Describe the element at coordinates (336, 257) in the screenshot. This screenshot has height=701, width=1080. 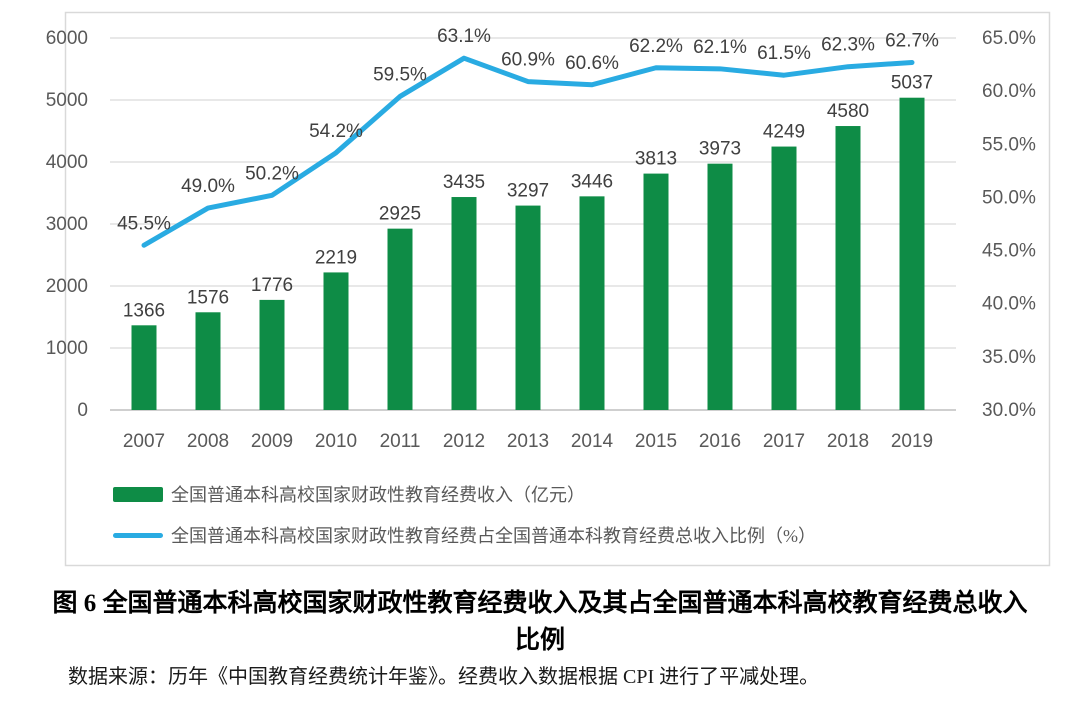
I see `bar-label-2010: 2219` at that location.